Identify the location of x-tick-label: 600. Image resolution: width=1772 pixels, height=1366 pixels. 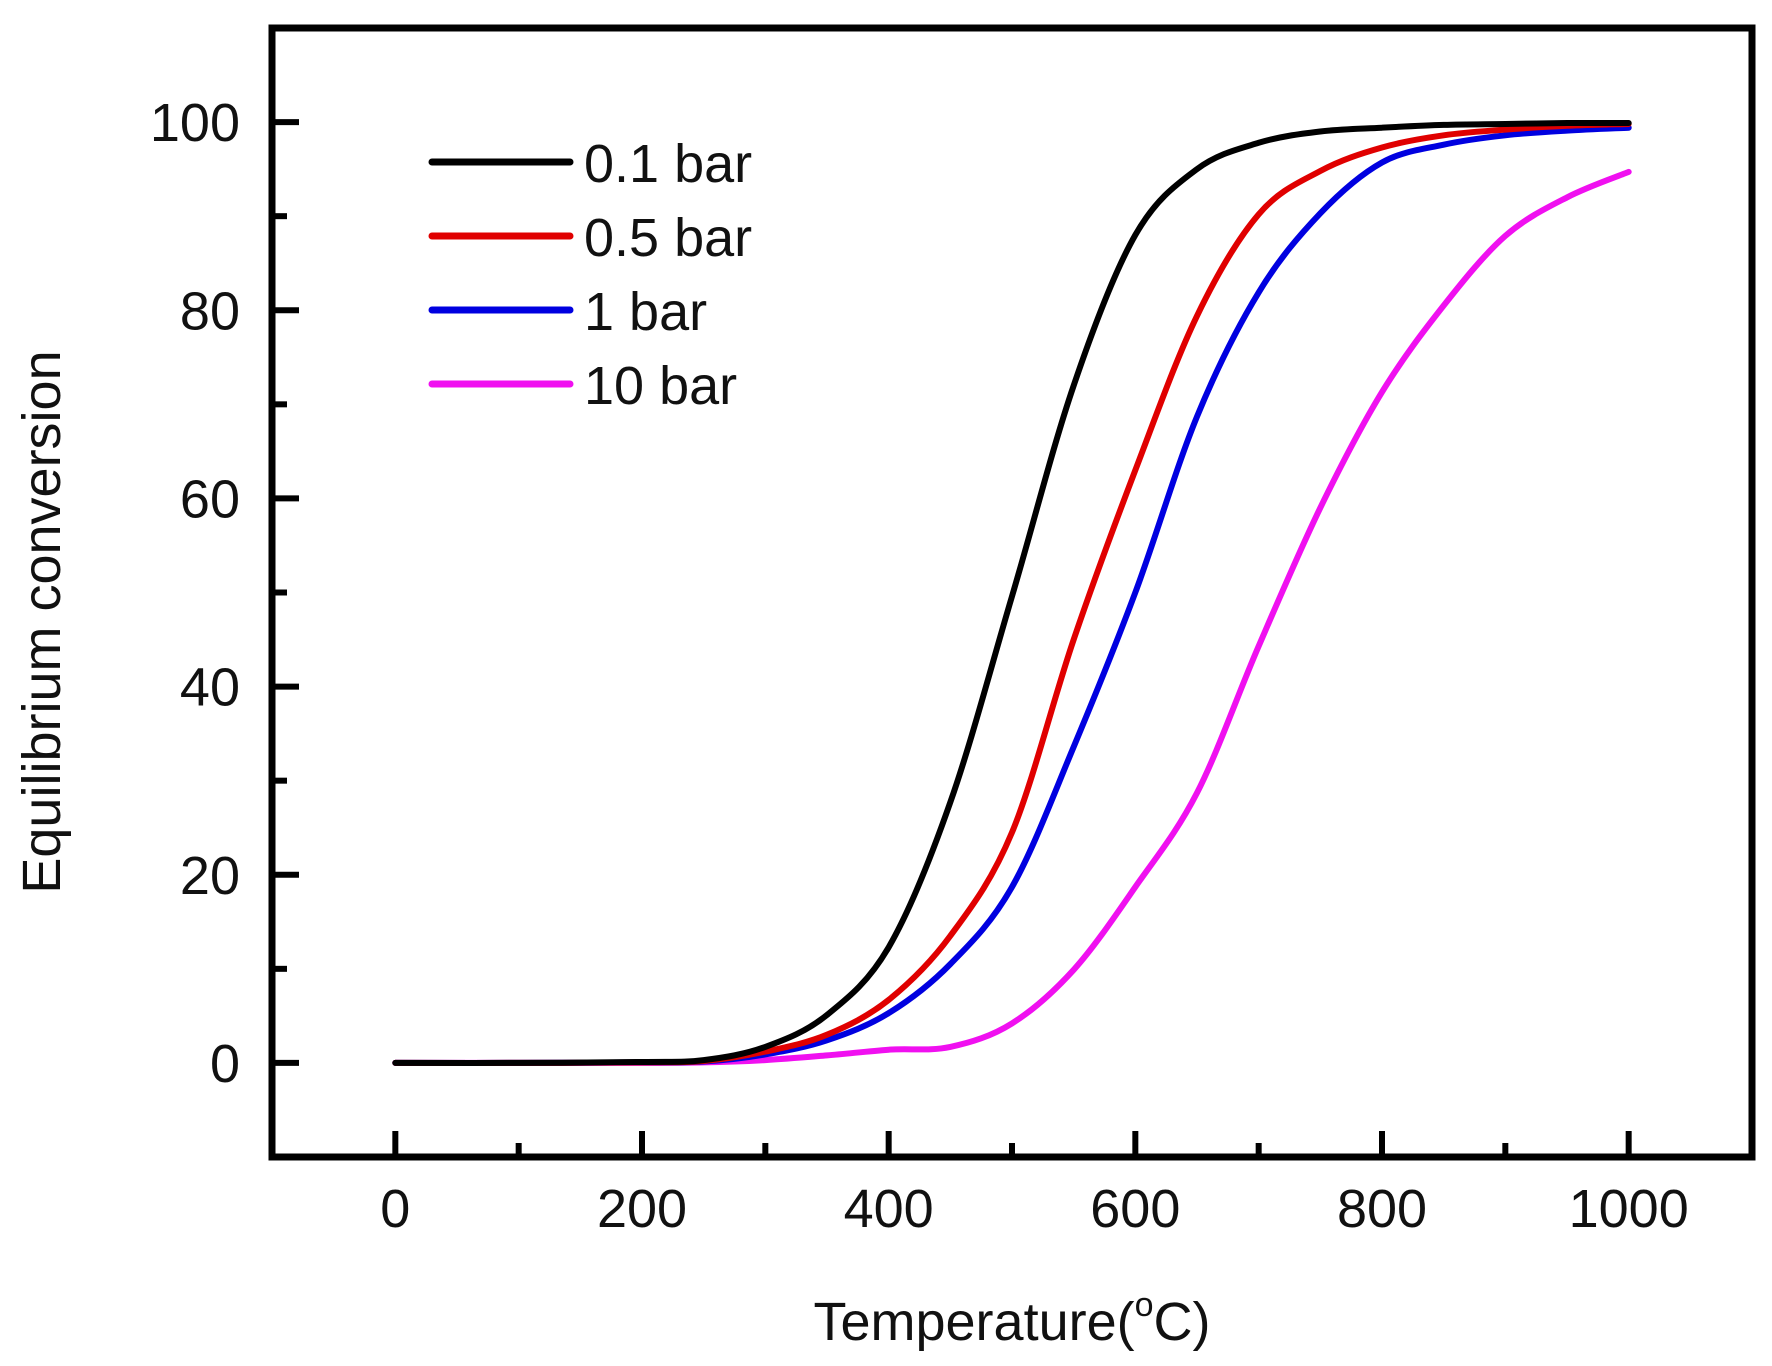
(1135, 1209).